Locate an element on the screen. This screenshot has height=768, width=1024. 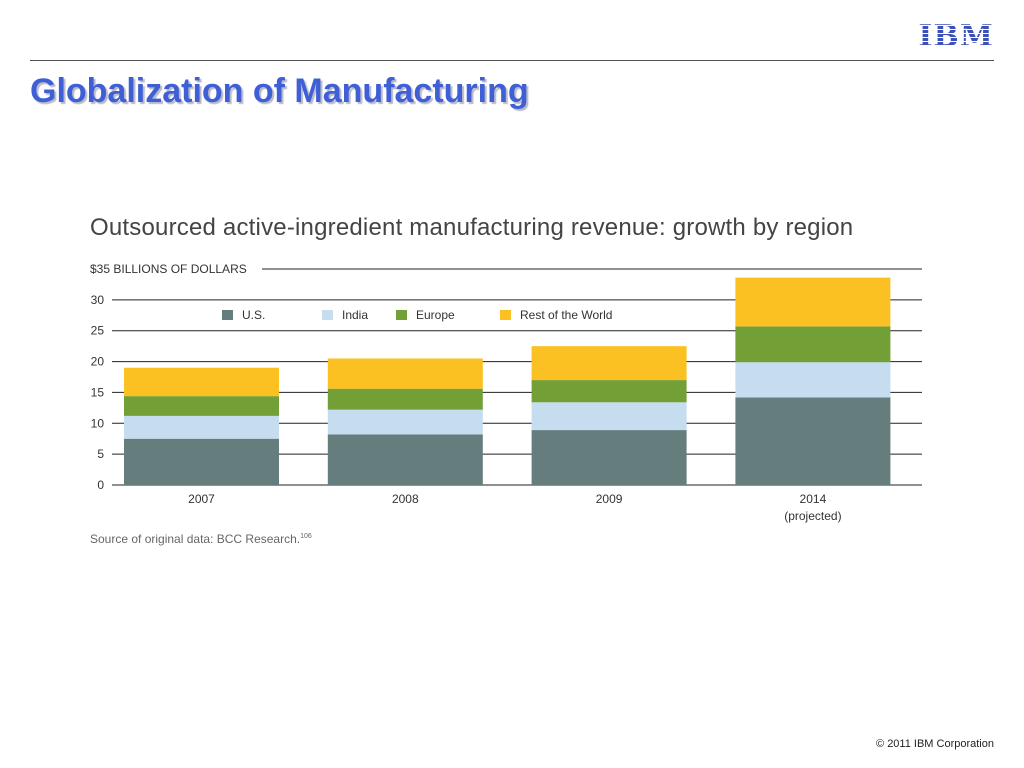
x-tick-label: 2008 is located at coordinates (405, 499).